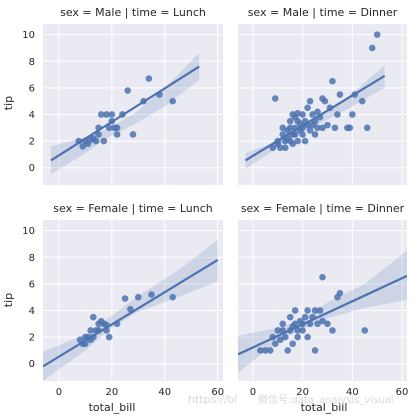 This screenshot has height=420, width=420. What do you see at coordinates (32, 88) in the screenshot?
I see `y-tick-label: 6` at bounding box center [32, 88].